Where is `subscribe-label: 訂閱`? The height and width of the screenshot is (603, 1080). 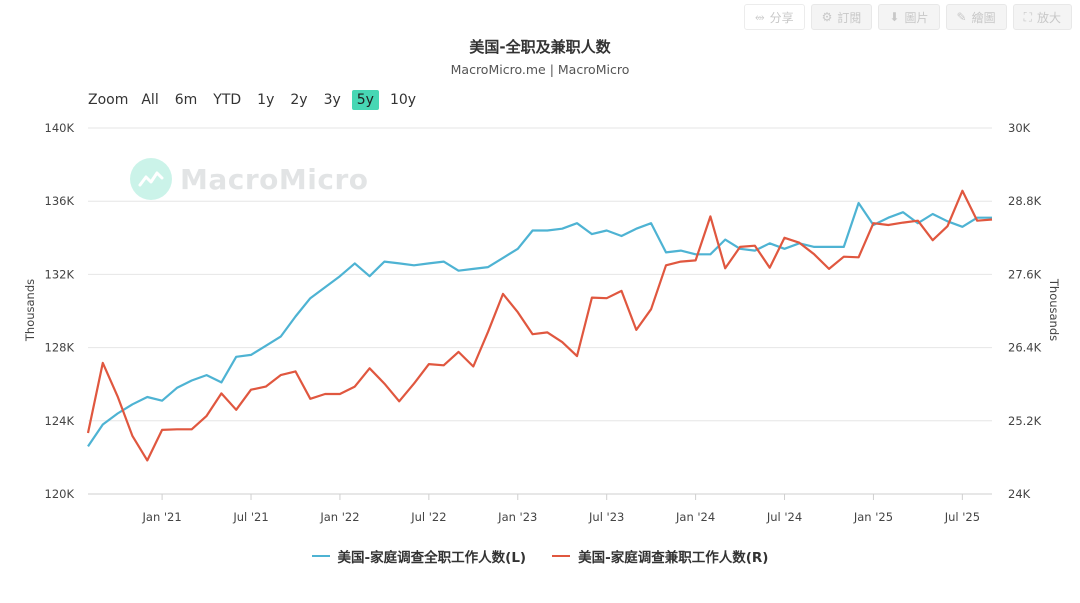
subscribe-label: 訂閱 is located at coordinates (849, 17).